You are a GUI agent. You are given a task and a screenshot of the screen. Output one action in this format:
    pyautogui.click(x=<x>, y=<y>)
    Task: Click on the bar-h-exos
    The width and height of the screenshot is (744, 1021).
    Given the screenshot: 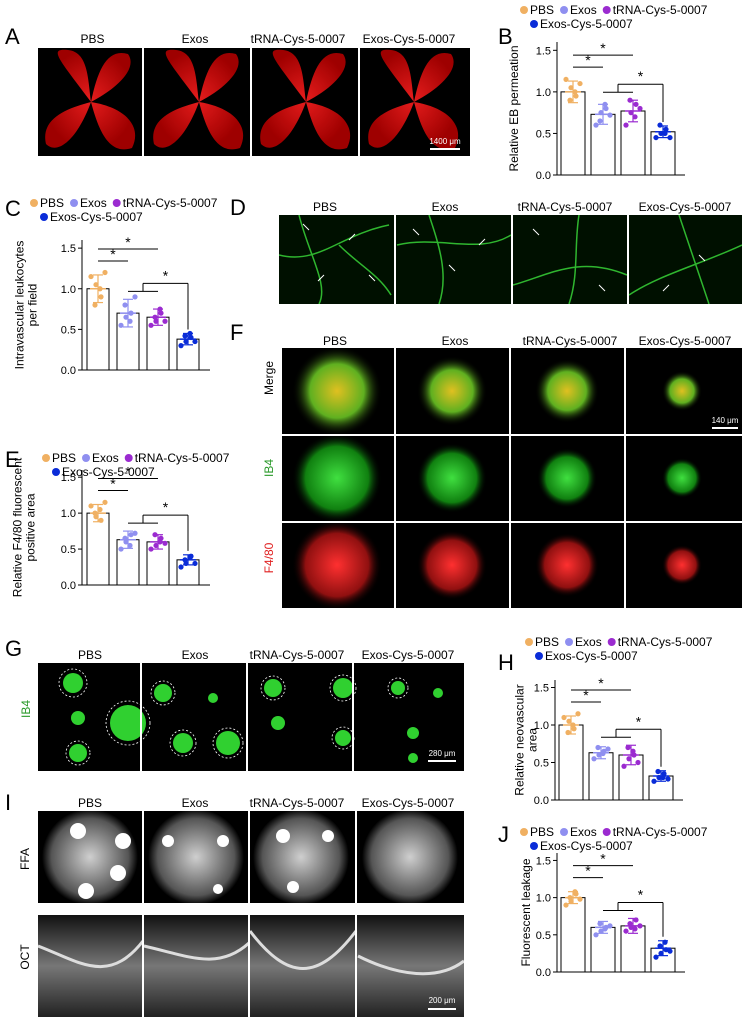 What is the action you would take?
    pyautogui.click(x=601, y=776)
    